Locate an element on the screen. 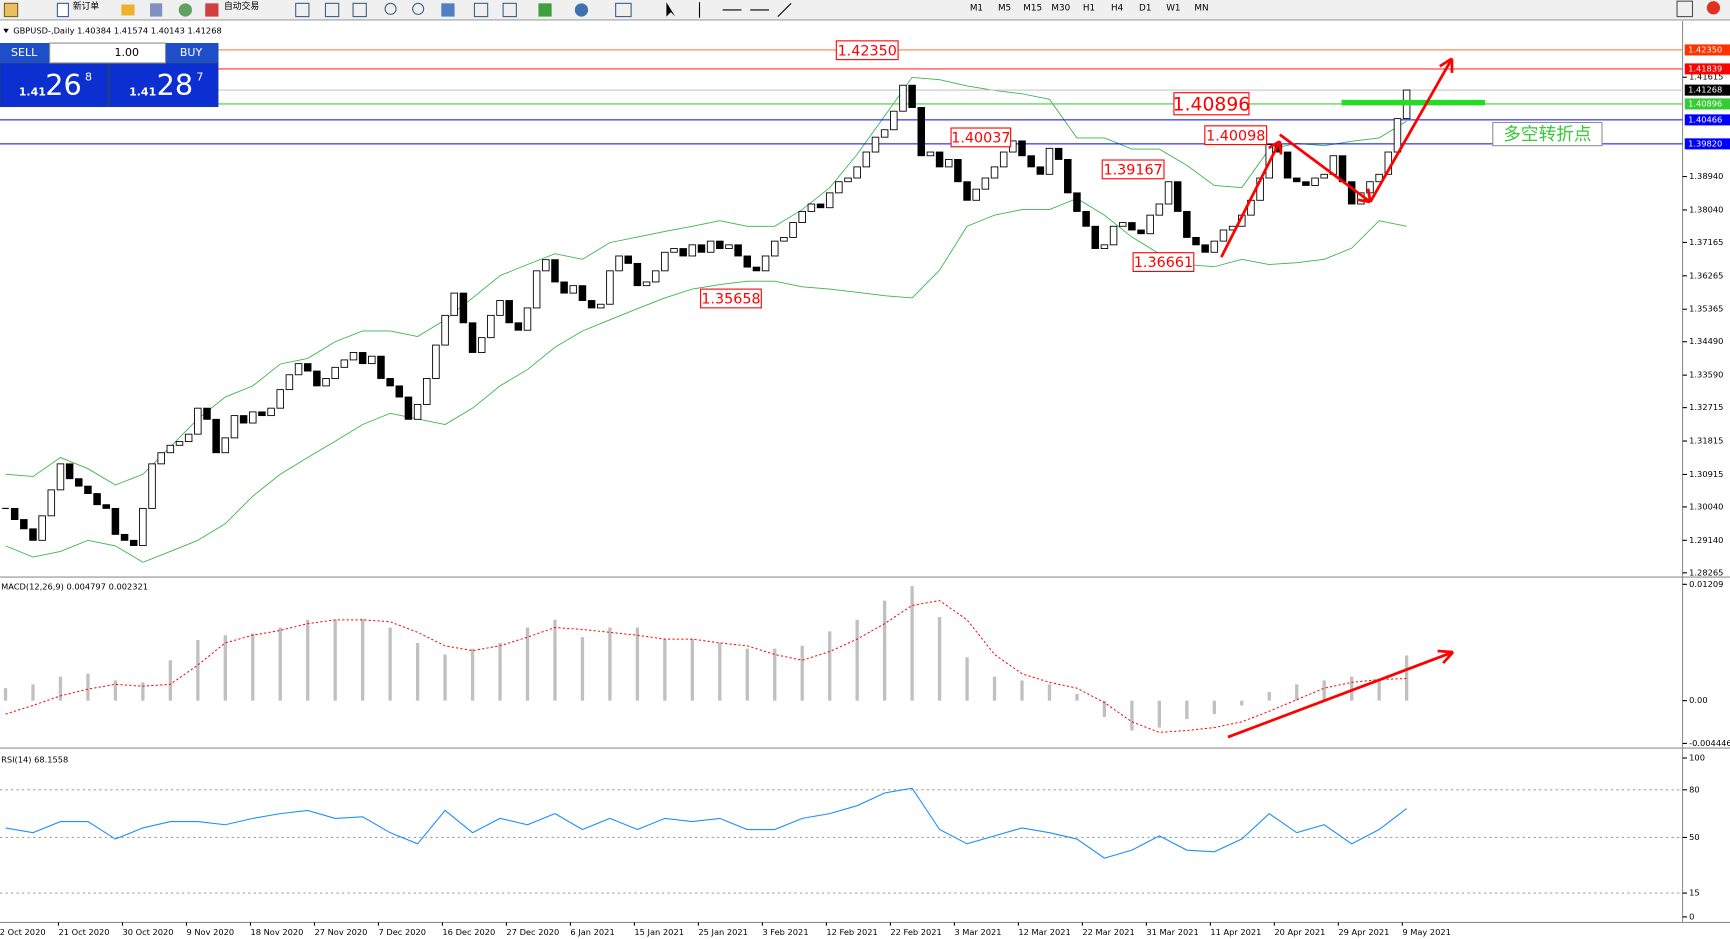  x-tick-label: 6 Jan 2021 is located at coordinates (592, 932).